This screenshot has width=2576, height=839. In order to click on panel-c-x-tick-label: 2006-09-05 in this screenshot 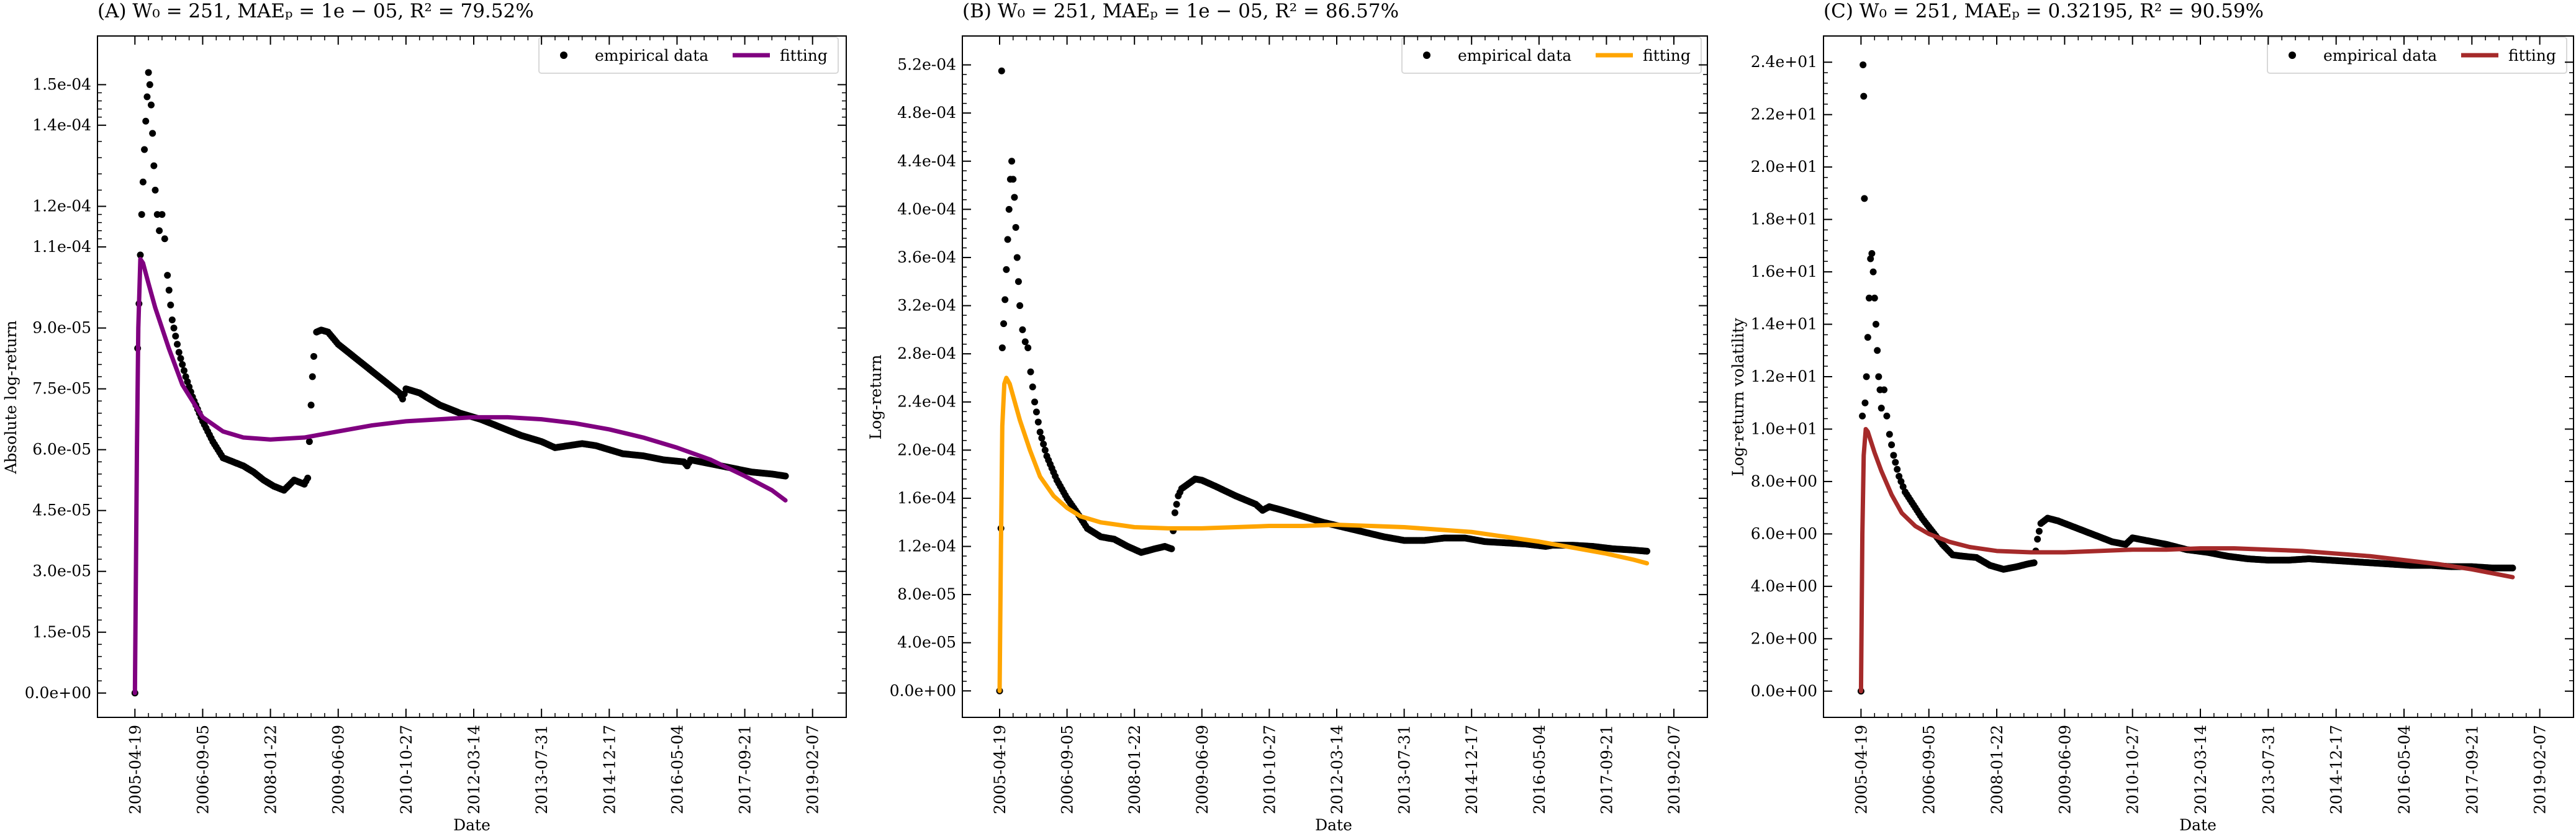, I will do `click(1929, 770)`.